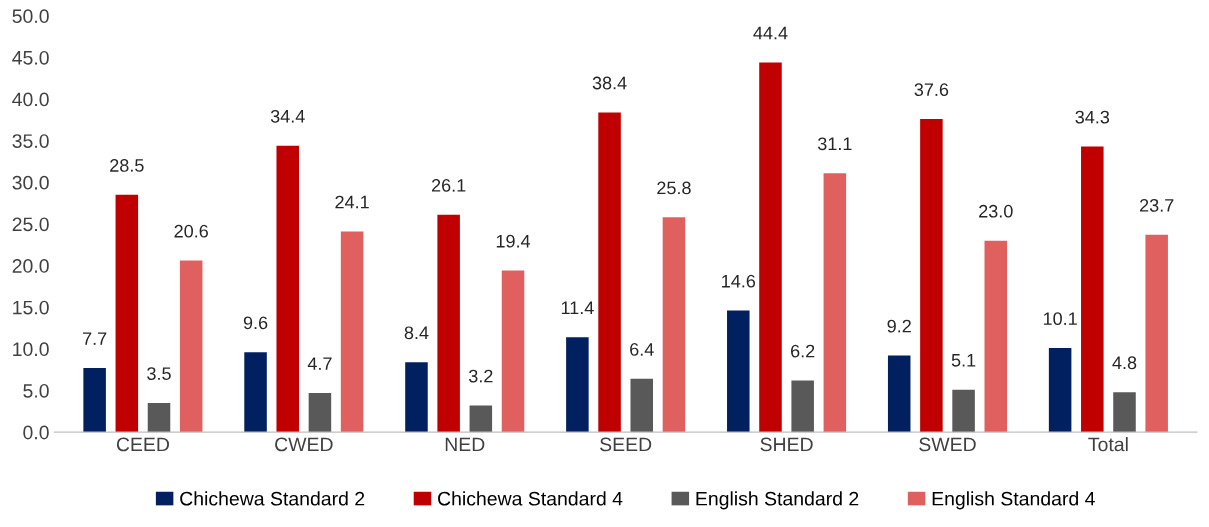  I want to click on data-label: 23.7, so click(1157, 205).